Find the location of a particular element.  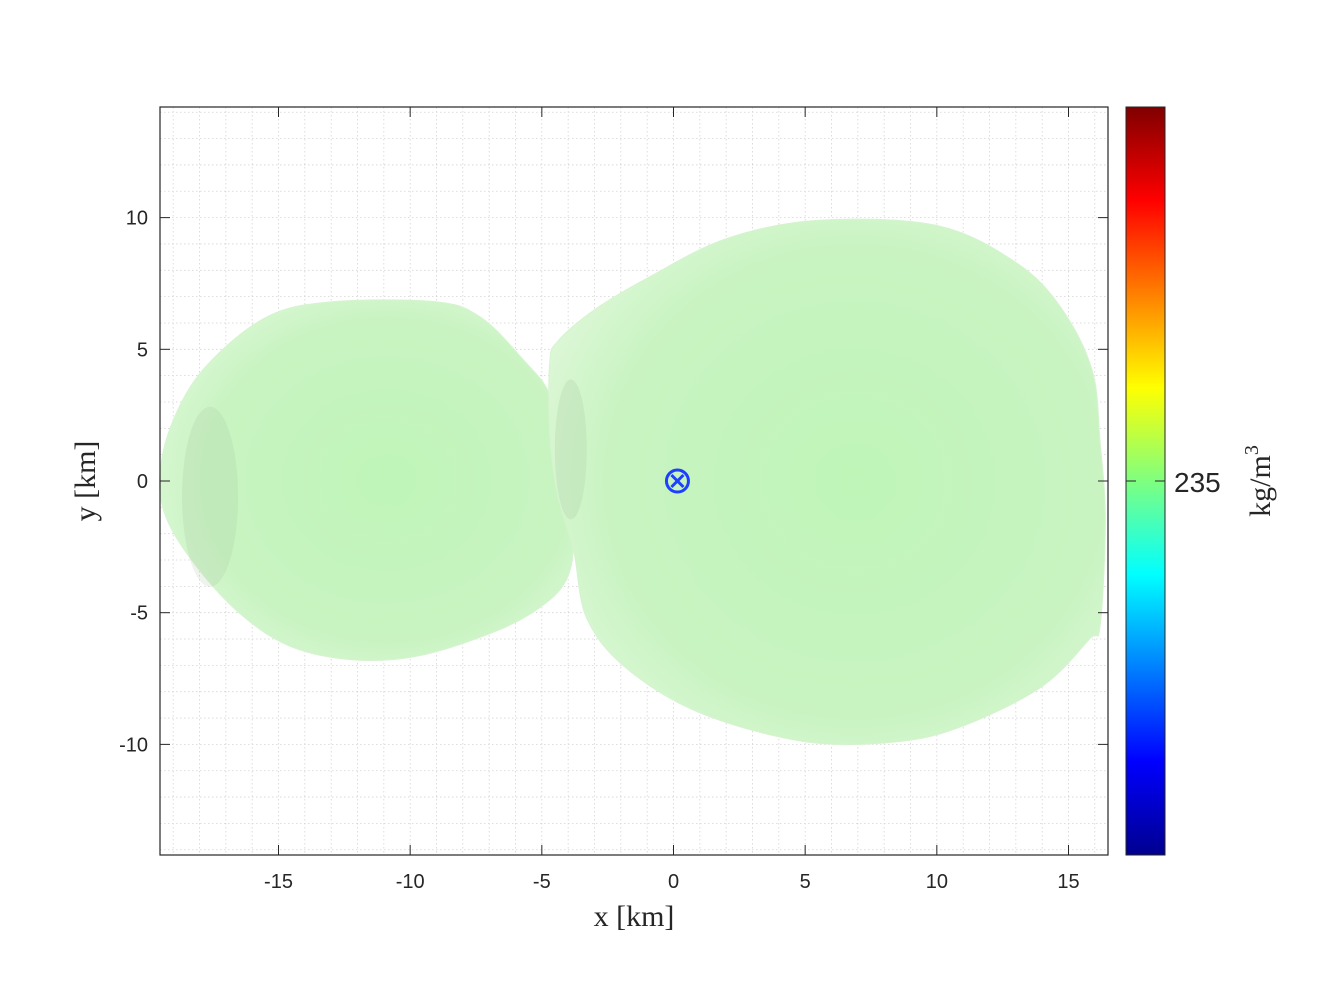

colorbar-label: kg/m3 is located at coordinates (1259, 481).